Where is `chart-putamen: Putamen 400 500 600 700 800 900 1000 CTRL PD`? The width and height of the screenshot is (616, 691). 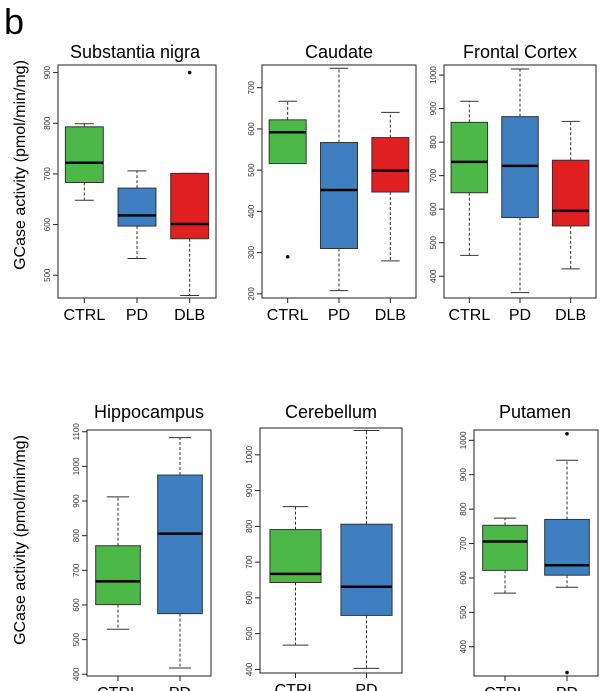
chart-putamen: Putamen 400 500 600 700 800 900 1000 CTRL PD is located at coordinates (529, 546).